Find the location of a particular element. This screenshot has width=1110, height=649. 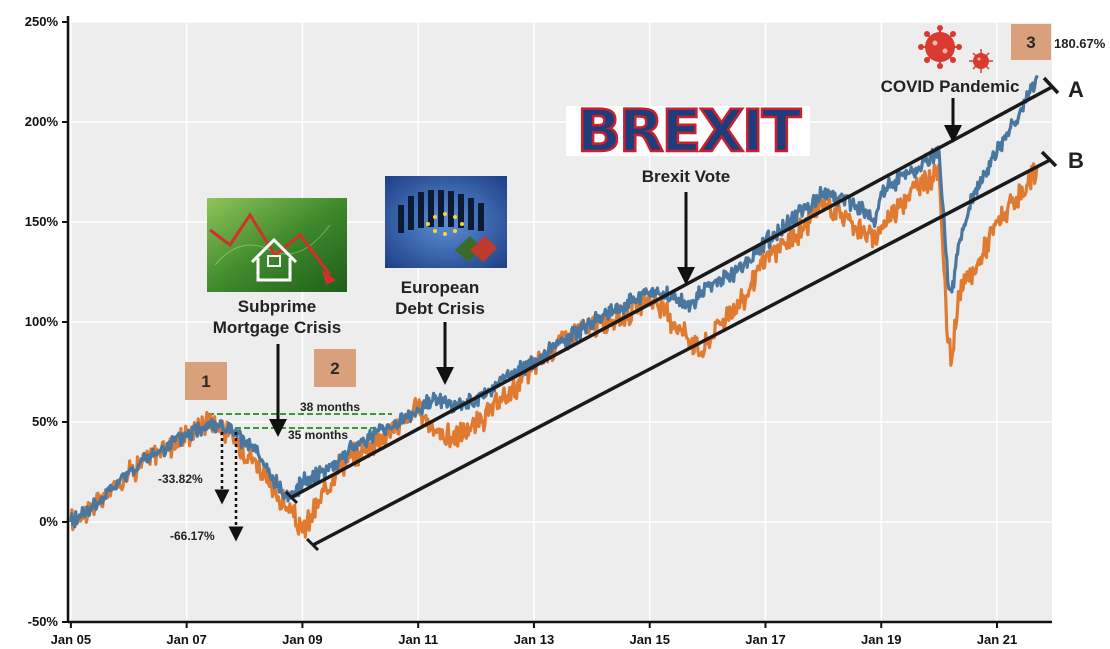

badge-3-label: 3 is located at coordinates (1030, 42).